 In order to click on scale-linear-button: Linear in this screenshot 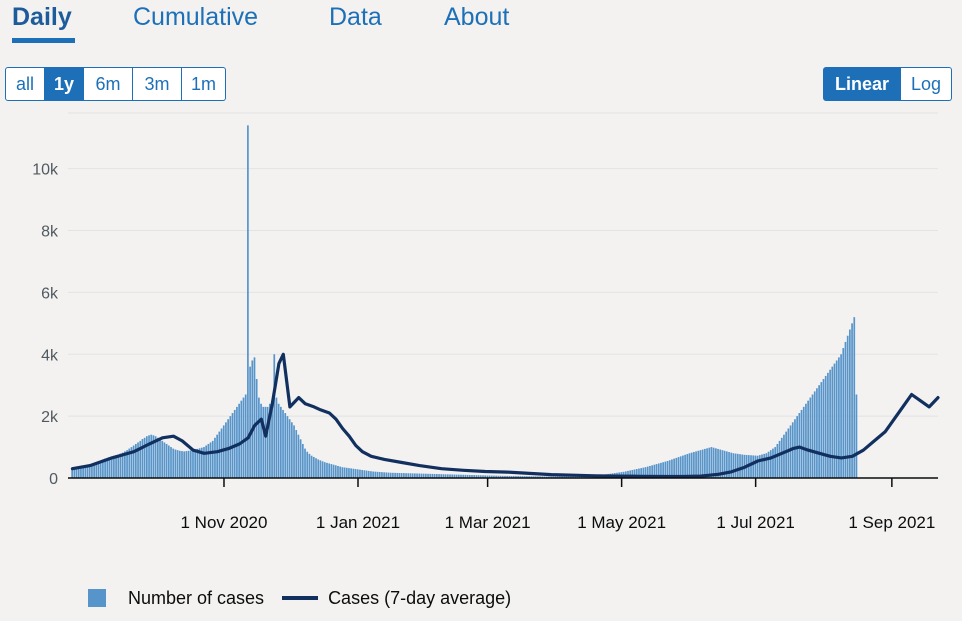, I will do `click(862, 84)`.